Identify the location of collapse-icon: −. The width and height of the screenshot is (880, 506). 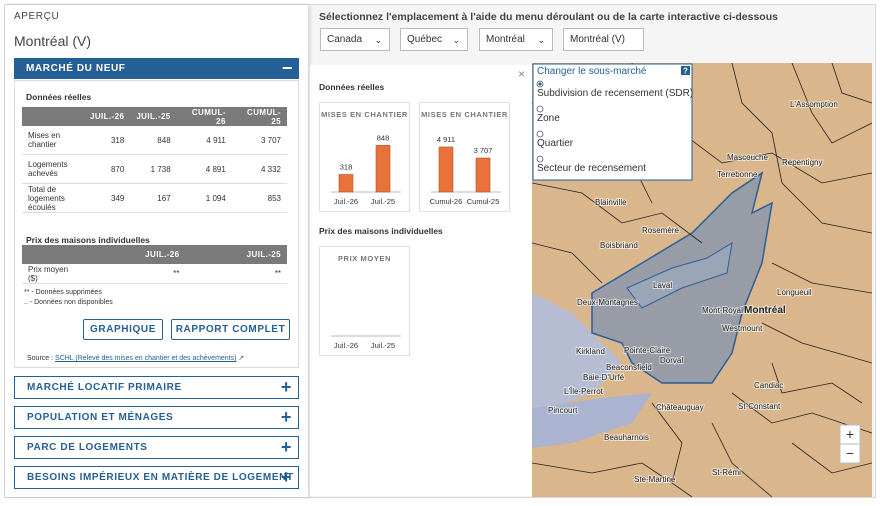
(287, 68).